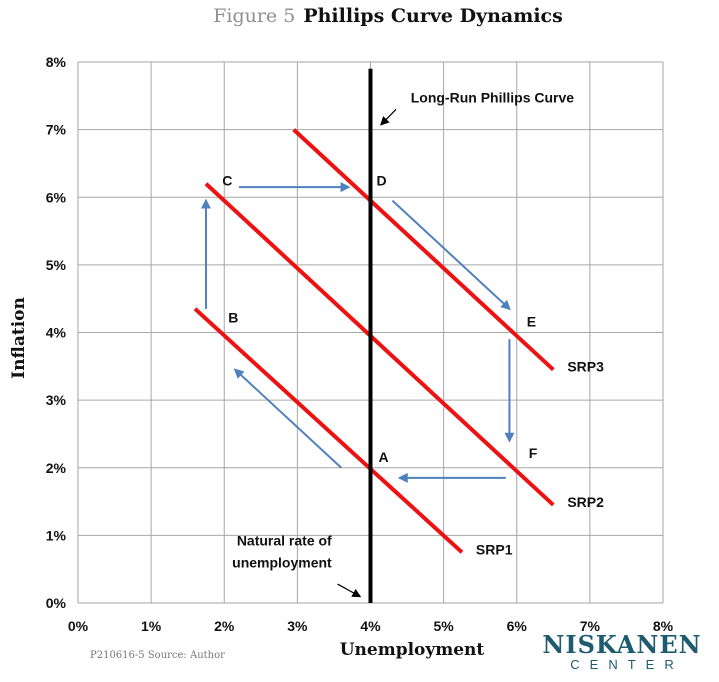  What do you see at coordinates (254, 16) in the screenshot?
I see `figure-number: Figure 5` at bounding box center [254, 16].